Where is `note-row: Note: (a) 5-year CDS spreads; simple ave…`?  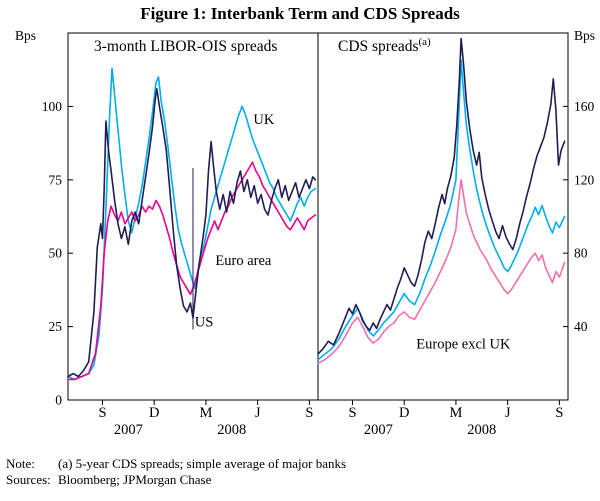 note-row: Note: (a) 5-year CDS spreads; simple ave… is located at coordinates (176, 464).